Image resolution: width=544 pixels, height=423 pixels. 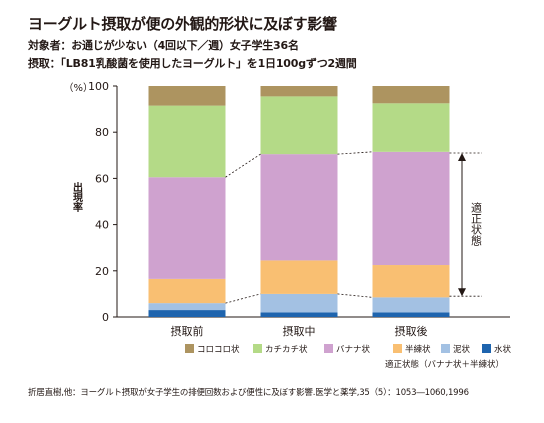 What do you see at coordinates (462, 292) in the screenshot?
I see `bracket-arrow-down` at bounding box center [462, 292].